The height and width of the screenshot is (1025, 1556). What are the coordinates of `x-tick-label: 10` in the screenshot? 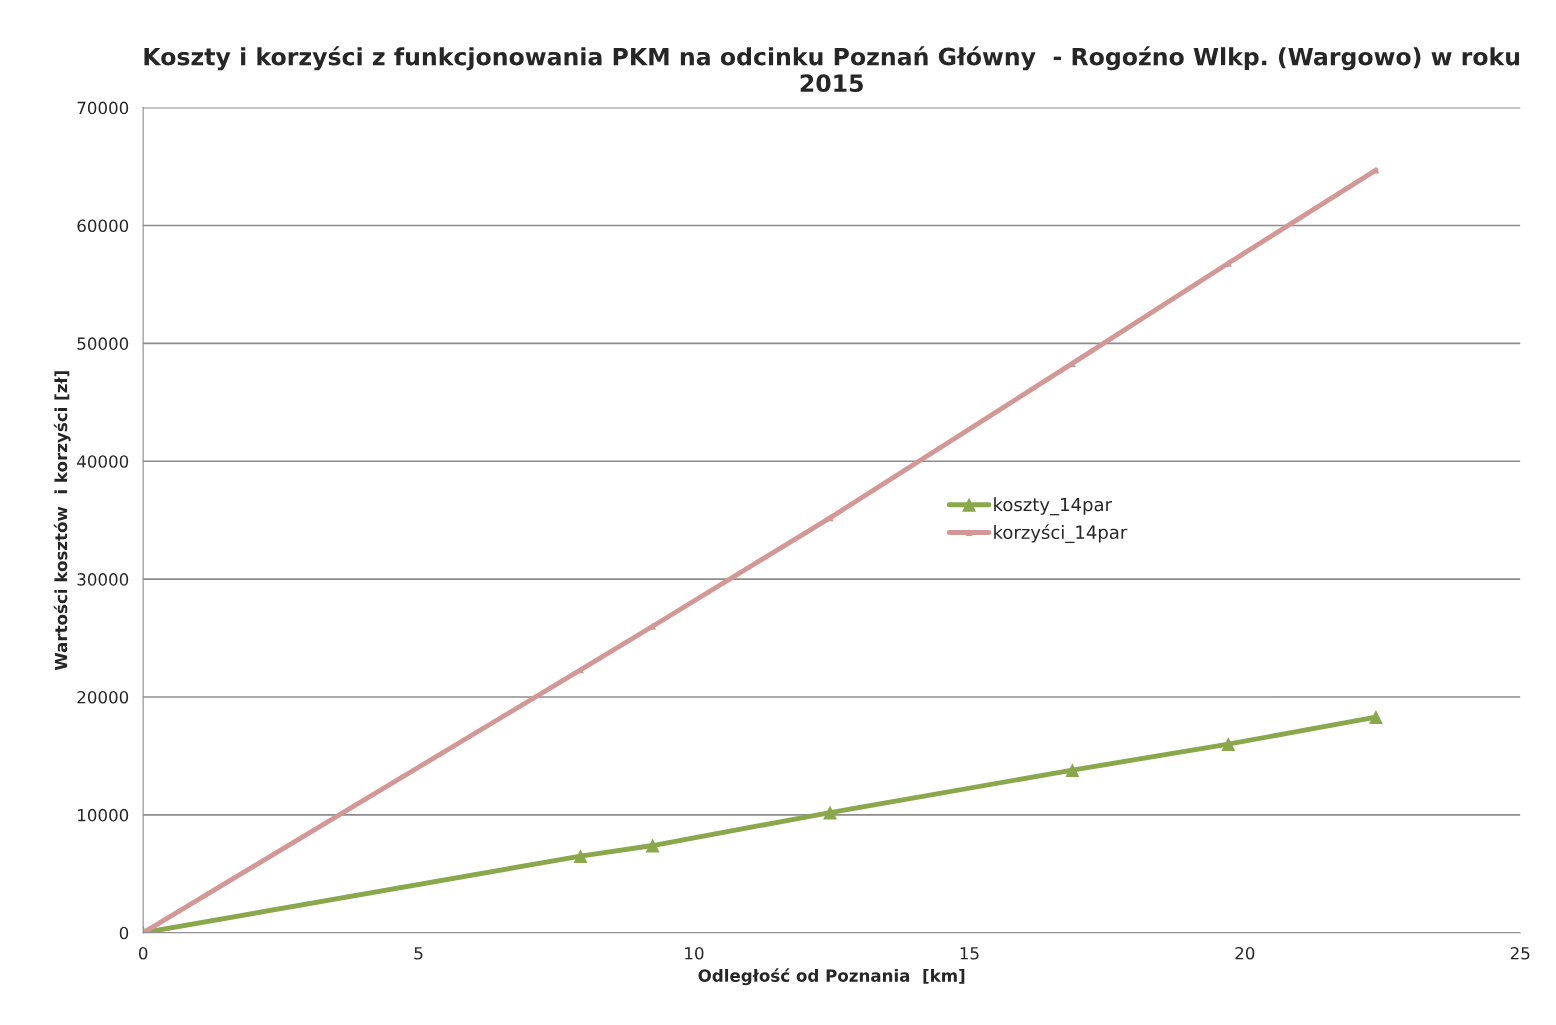 It's located at (694, 953).